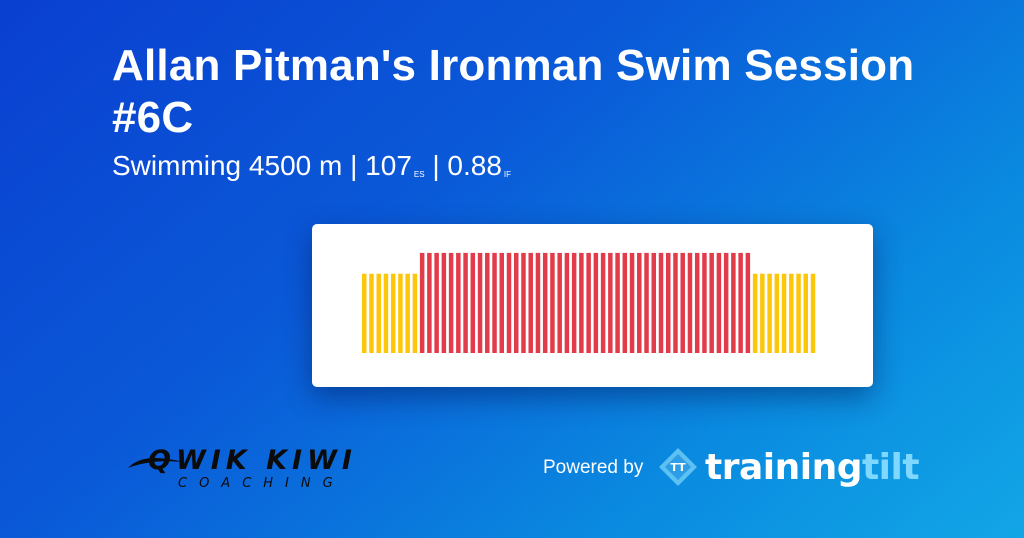 The height and width of the screenshot is (538, 1024). Describe the element at coordinates (522, 170) in the screenshot. I see `workout-subtitle: Swimming 4500 m | 107 ES | 0.88 IF` at that location.